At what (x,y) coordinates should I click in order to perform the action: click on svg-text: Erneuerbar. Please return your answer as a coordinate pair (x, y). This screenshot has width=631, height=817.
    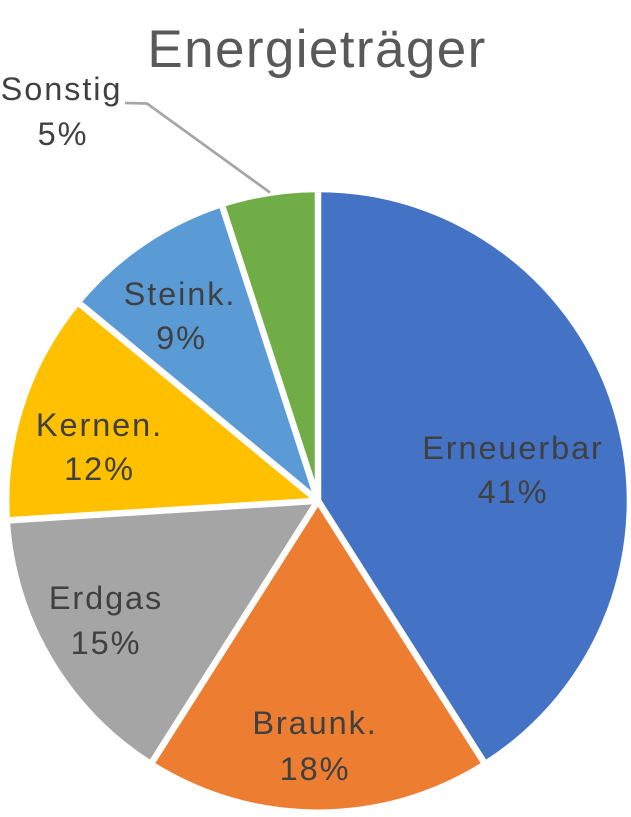
    Looking at the image, I should click on (513, 448).